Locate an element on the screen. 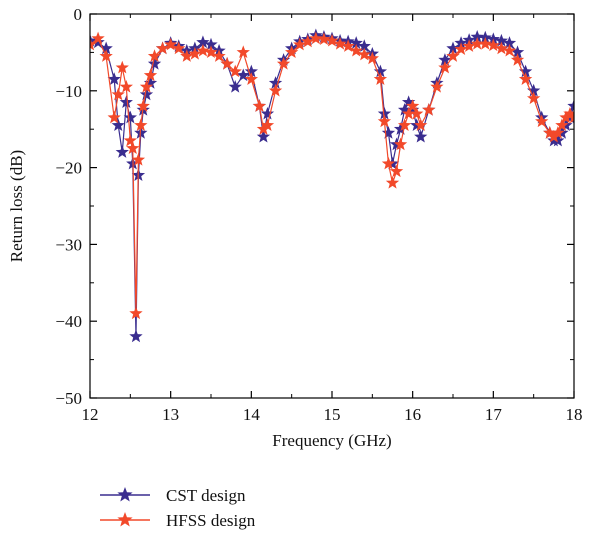 The width and height of the screenshot is (589, 539). x-tick-label: 12 is located at coordinates (90, 414).